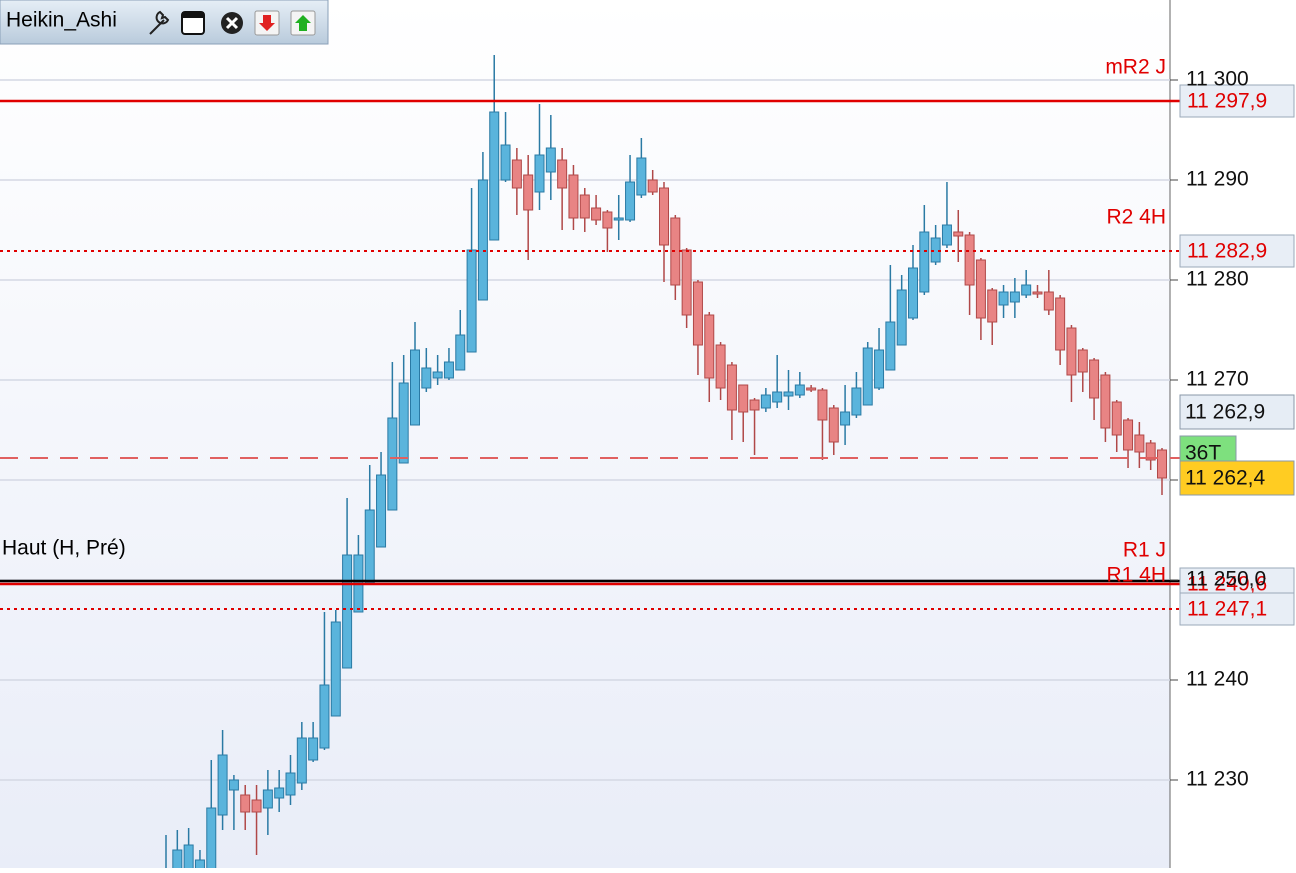  I want to click on window-icon-bar, so click(193, 15).